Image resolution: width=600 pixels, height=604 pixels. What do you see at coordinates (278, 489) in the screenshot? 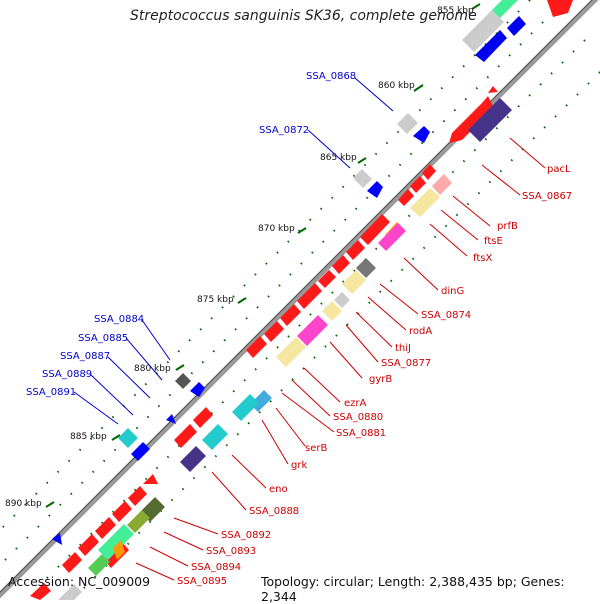
I see `gene-label: eno` at bounding box center [278, 489].